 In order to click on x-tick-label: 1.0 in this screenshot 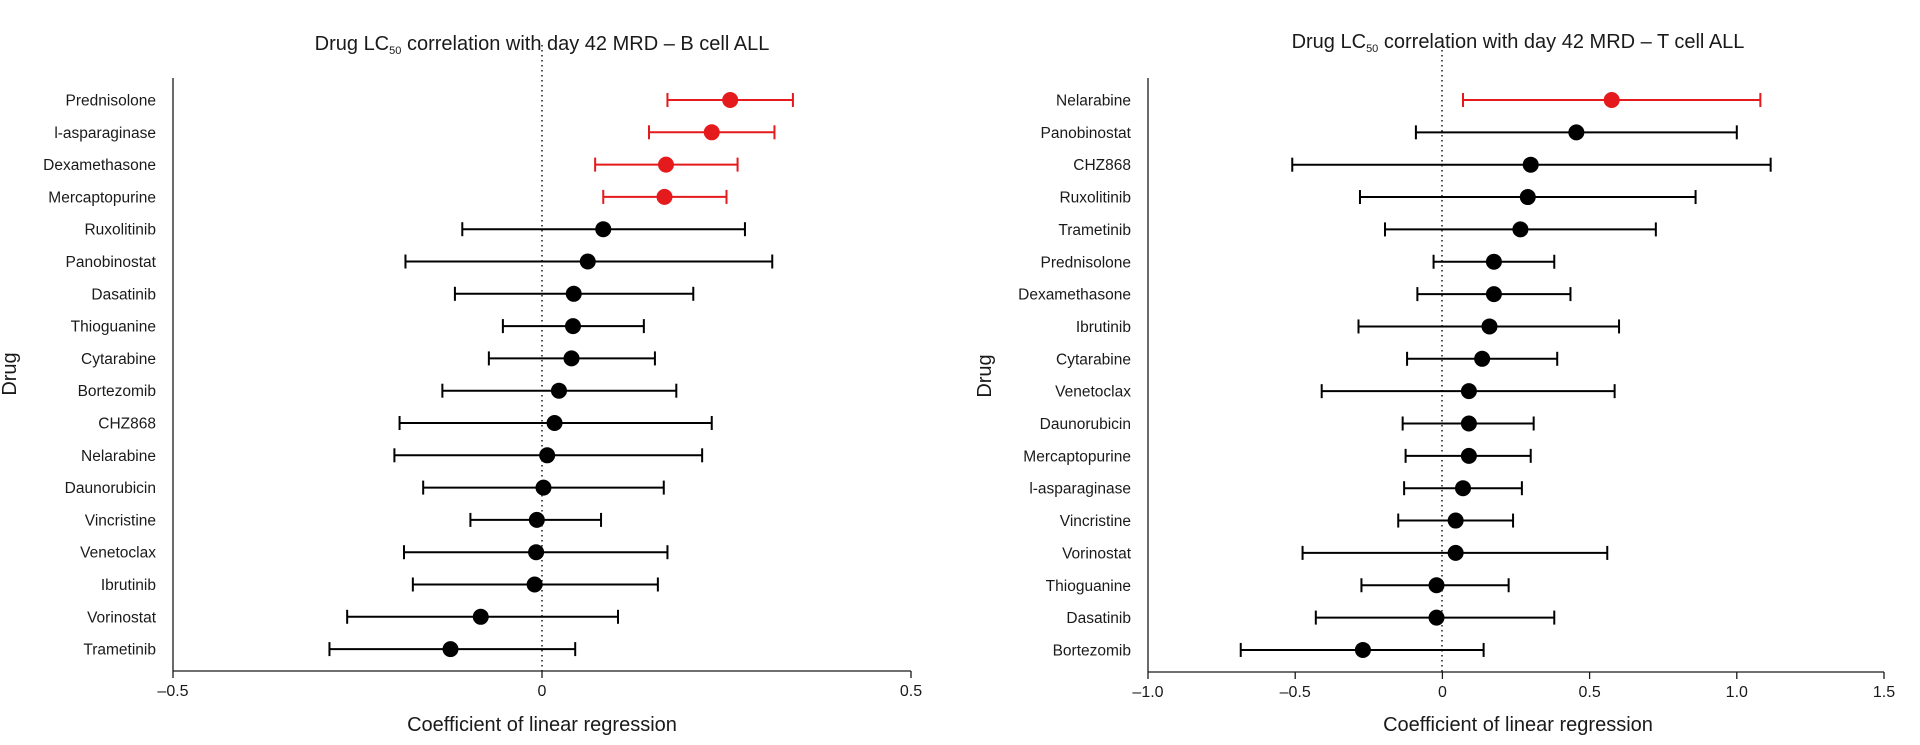, I will do `click(1737, 692)`.